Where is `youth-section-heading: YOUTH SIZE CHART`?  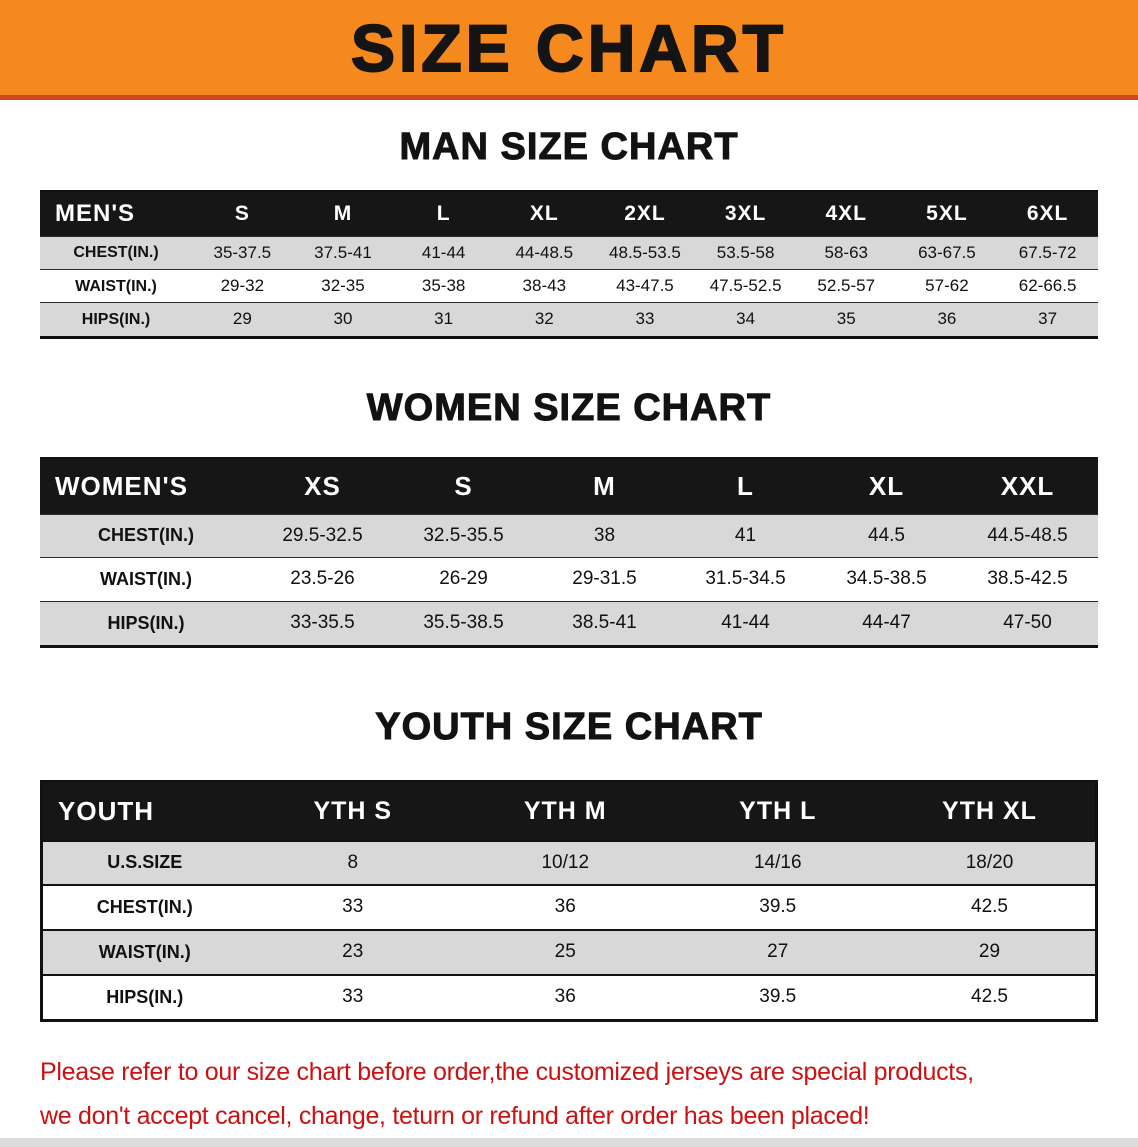 youth-section-heading: YOUTH SIZE CHART is located at coordinates (569, 726).